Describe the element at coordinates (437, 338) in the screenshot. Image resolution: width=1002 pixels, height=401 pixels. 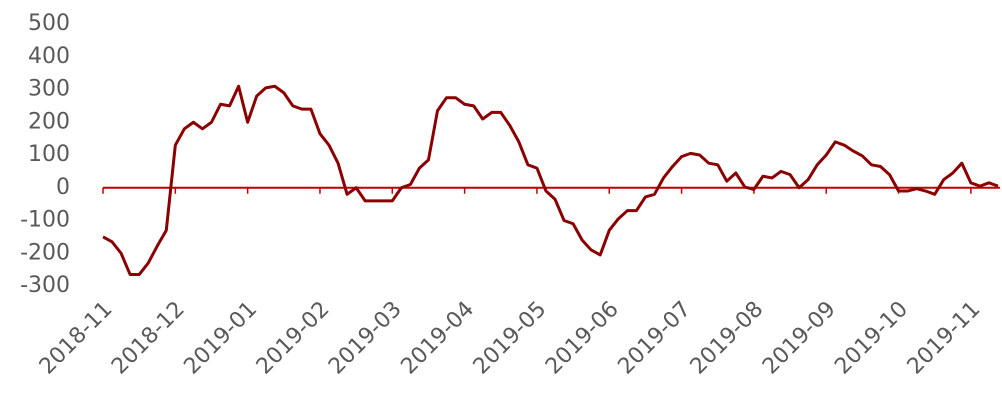
I see `x-tick-label: 2019-04` at that location.